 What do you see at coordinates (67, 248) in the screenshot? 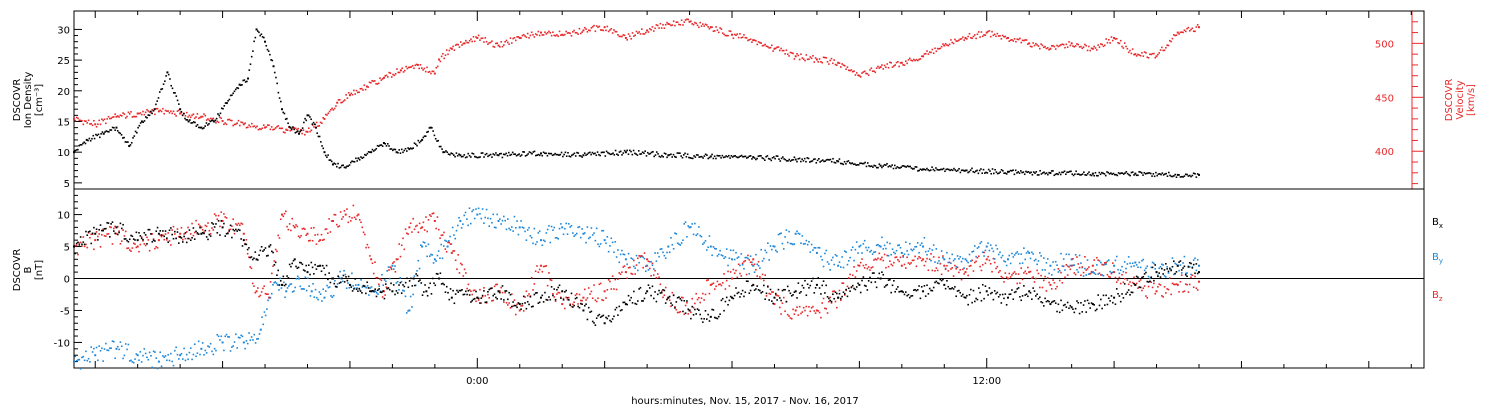
I see `y-tick-label: 5` at bounding box center [67, 248].